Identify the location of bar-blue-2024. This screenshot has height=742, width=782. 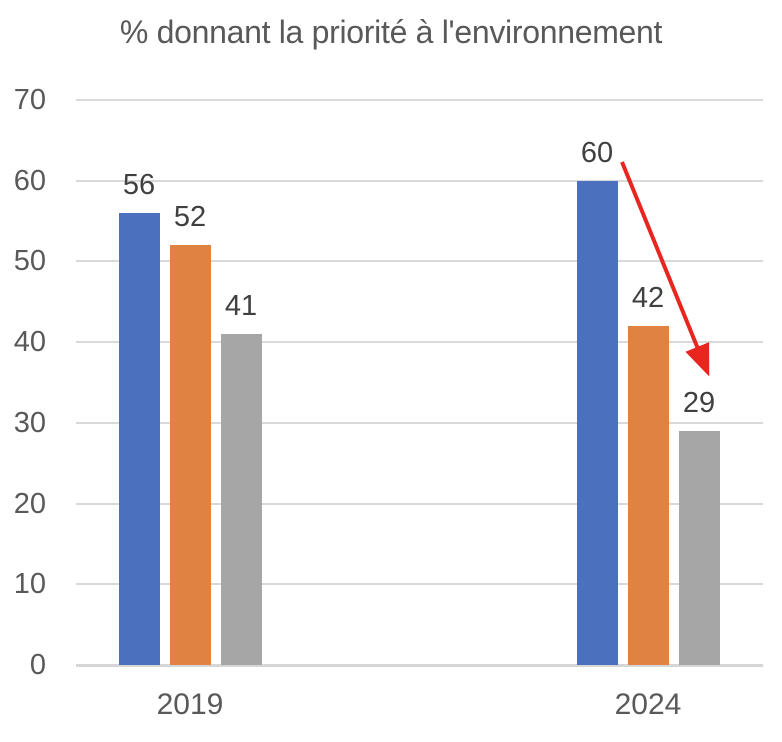
(597, 422).